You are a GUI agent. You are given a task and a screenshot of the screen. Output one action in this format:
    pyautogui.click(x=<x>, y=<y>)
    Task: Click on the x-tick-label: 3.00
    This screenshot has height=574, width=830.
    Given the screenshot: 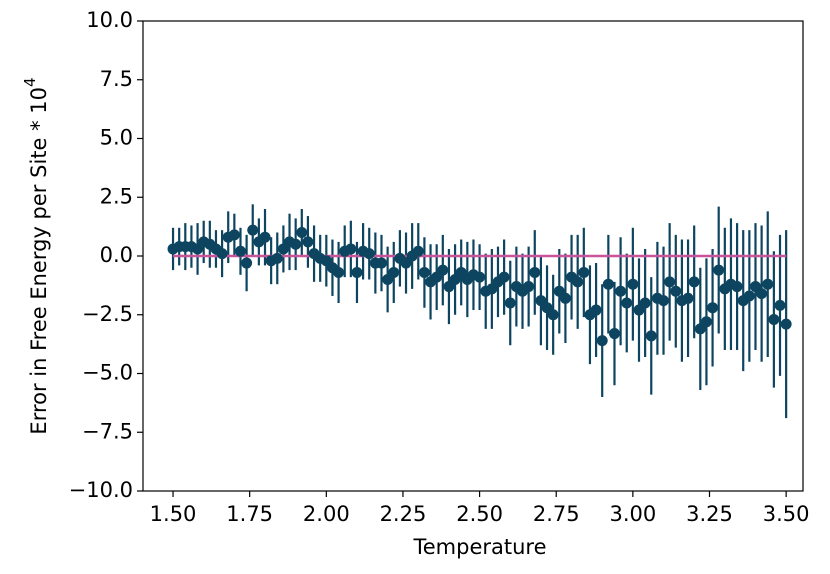 What is the action you would take?
    pyautogui.click(x=632, y=514)
    